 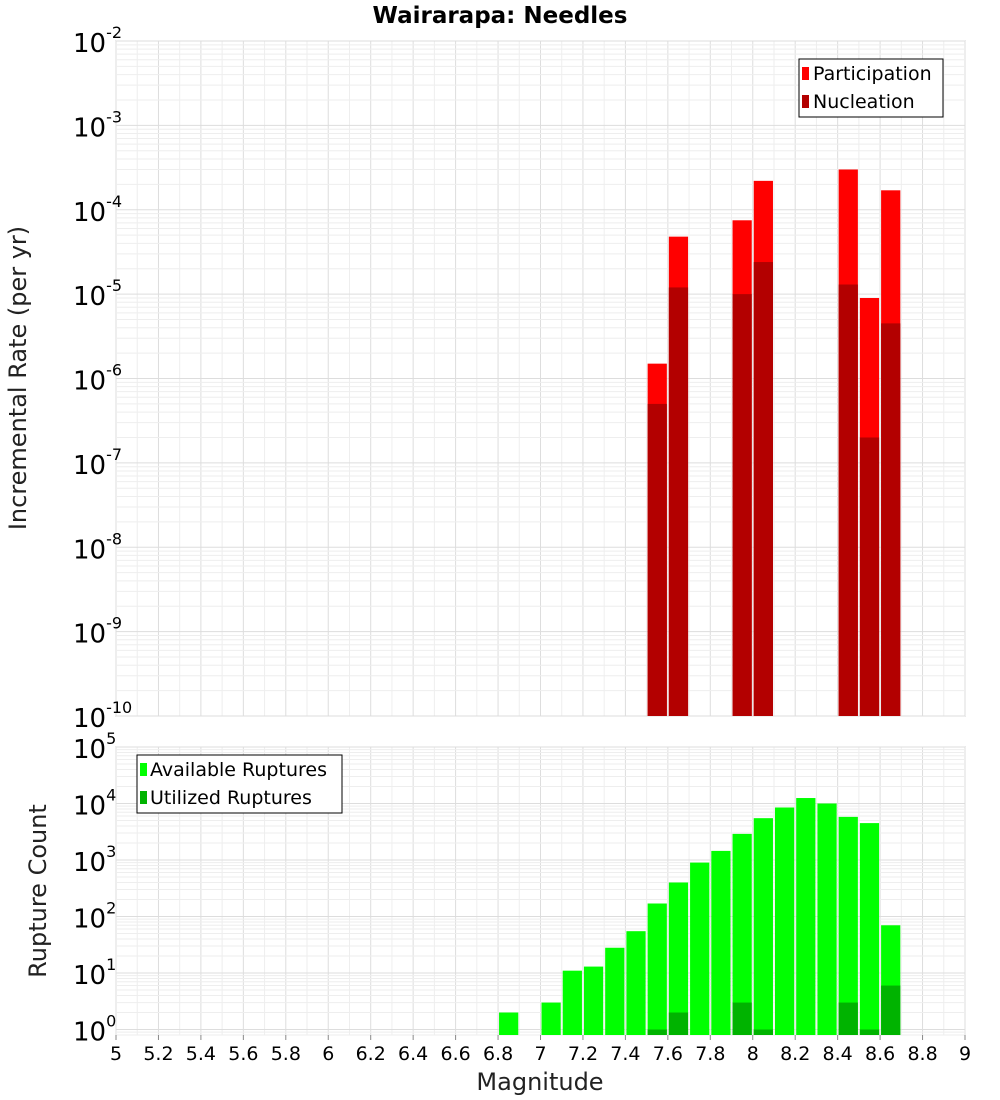 I want to click on y-tick-label: 10⁻⁷, so click(x=97, y=463).